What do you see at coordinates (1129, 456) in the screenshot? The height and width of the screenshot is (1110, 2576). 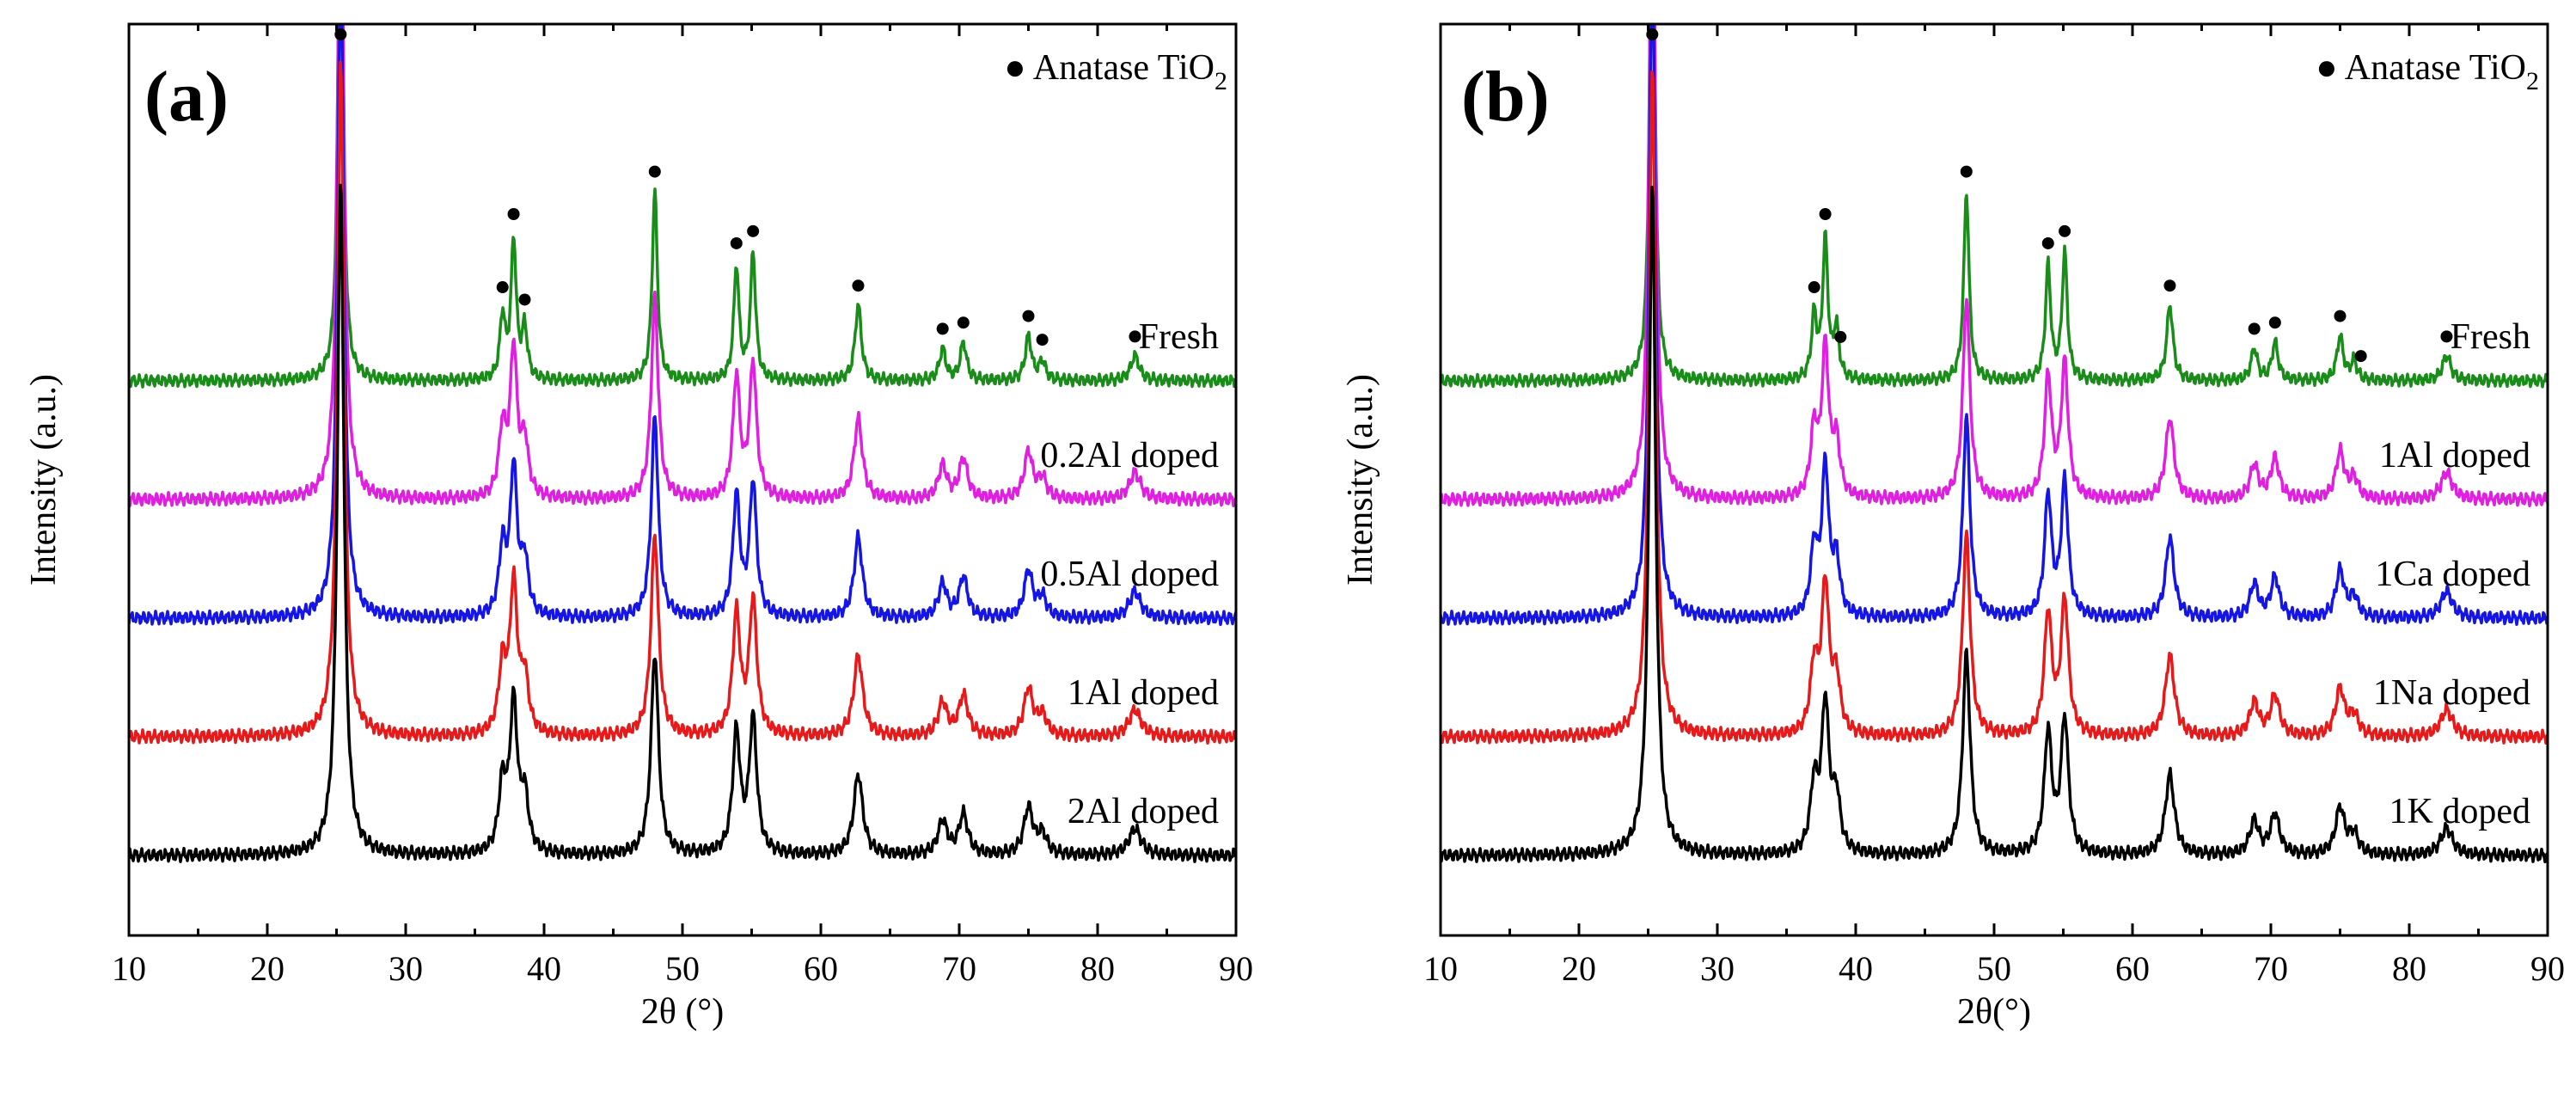 I see `series-label: 0.2Al doped` at bounding box center [1129, 456].